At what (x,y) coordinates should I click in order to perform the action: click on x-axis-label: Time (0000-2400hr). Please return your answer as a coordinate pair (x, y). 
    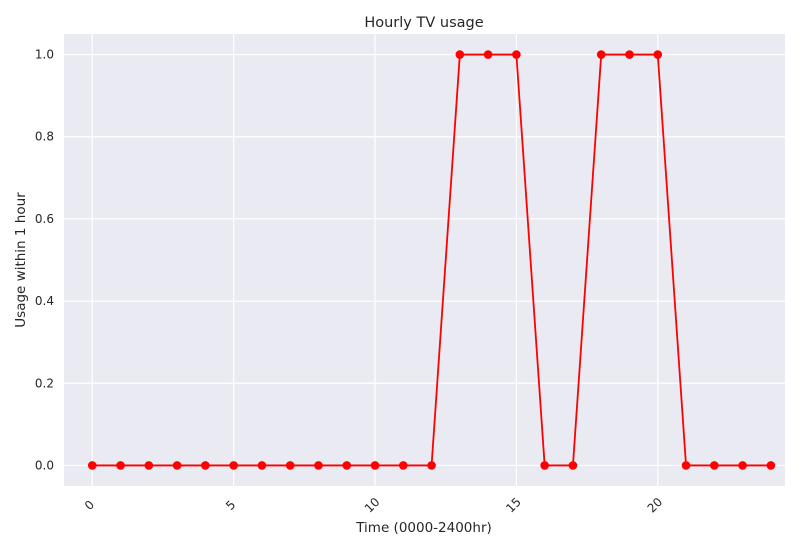
    Looking at the image, I should click on (423, 528).